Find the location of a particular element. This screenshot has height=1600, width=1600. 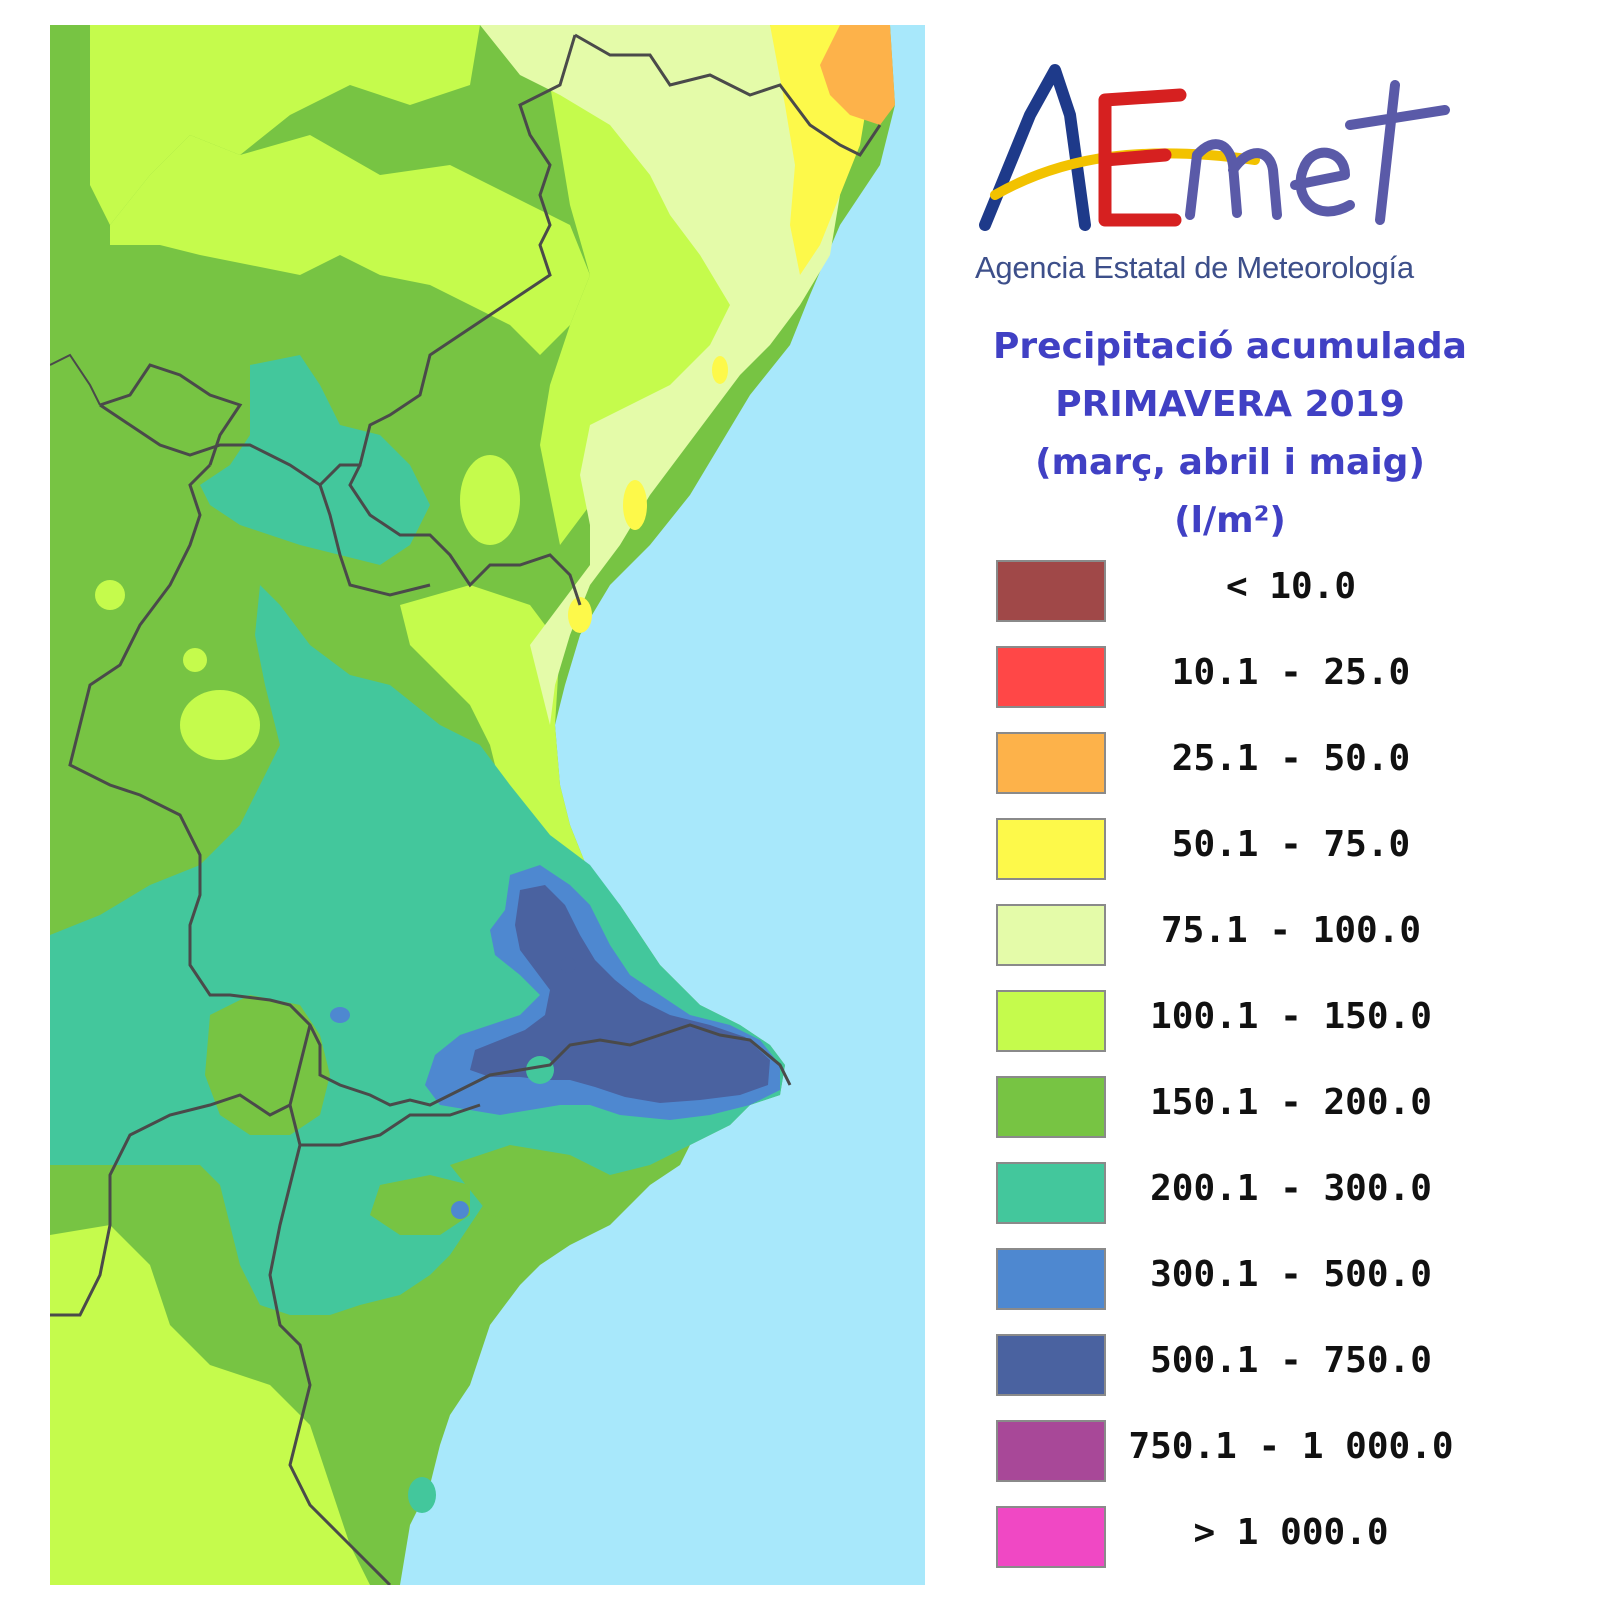

legend-item: < 10.0 is located at coordinates (1231, 603).